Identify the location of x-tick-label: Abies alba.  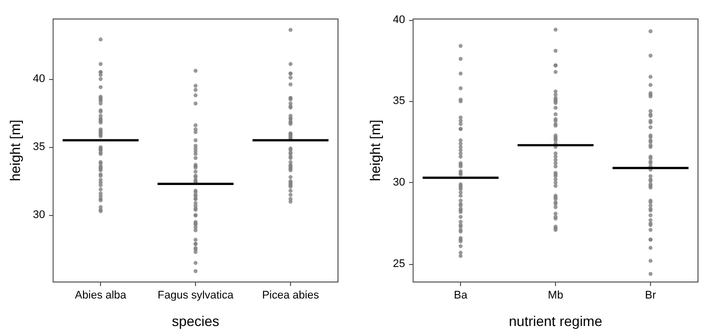
(101, 296).